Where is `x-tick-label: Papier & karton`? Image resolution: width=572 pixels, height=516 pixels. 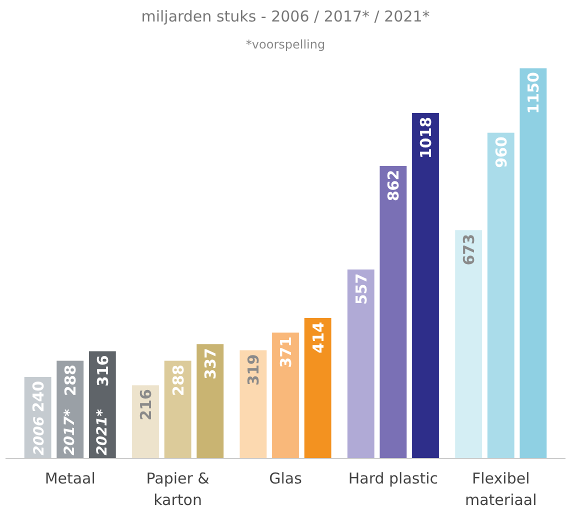 x-tick-label: Papier & karton is located at coordinates (178, 490).